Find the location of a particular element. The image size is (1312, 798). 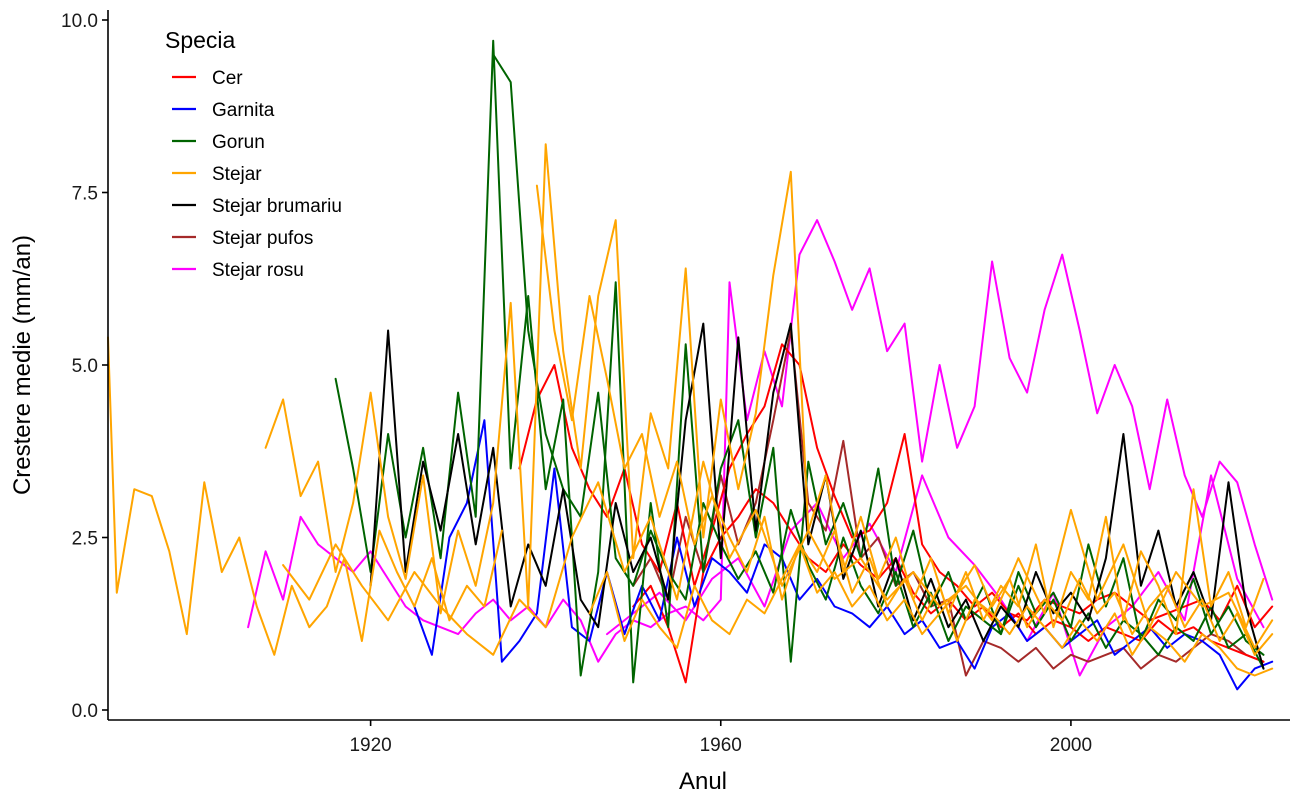

x-tick-label: 1920 is located at coordinates (370, 745).